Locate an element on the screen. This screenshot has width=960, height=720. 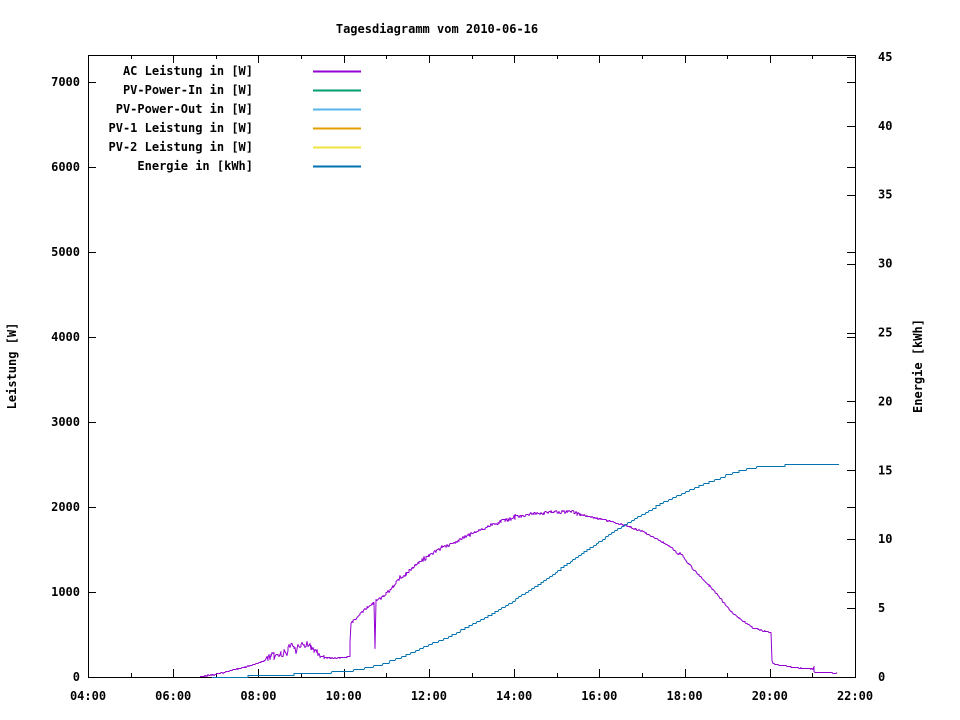
legend-label: PV-1 Leistung in [W] is located at coordinates (181, 128).